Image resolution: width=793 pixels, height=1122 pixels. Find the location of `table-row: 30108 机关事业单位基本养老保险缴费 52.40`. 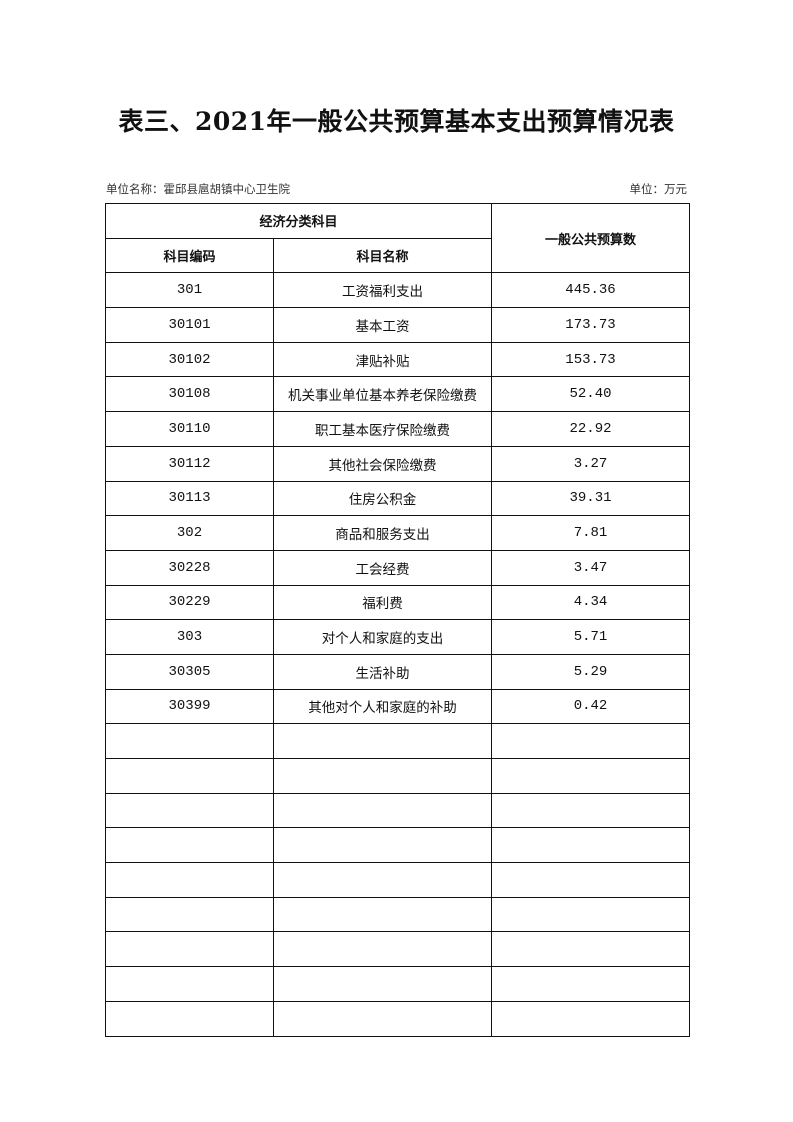

table-row: 30108 机关事业单位基本养老保险缴费 52.40 is located at coordinates (398, 394).